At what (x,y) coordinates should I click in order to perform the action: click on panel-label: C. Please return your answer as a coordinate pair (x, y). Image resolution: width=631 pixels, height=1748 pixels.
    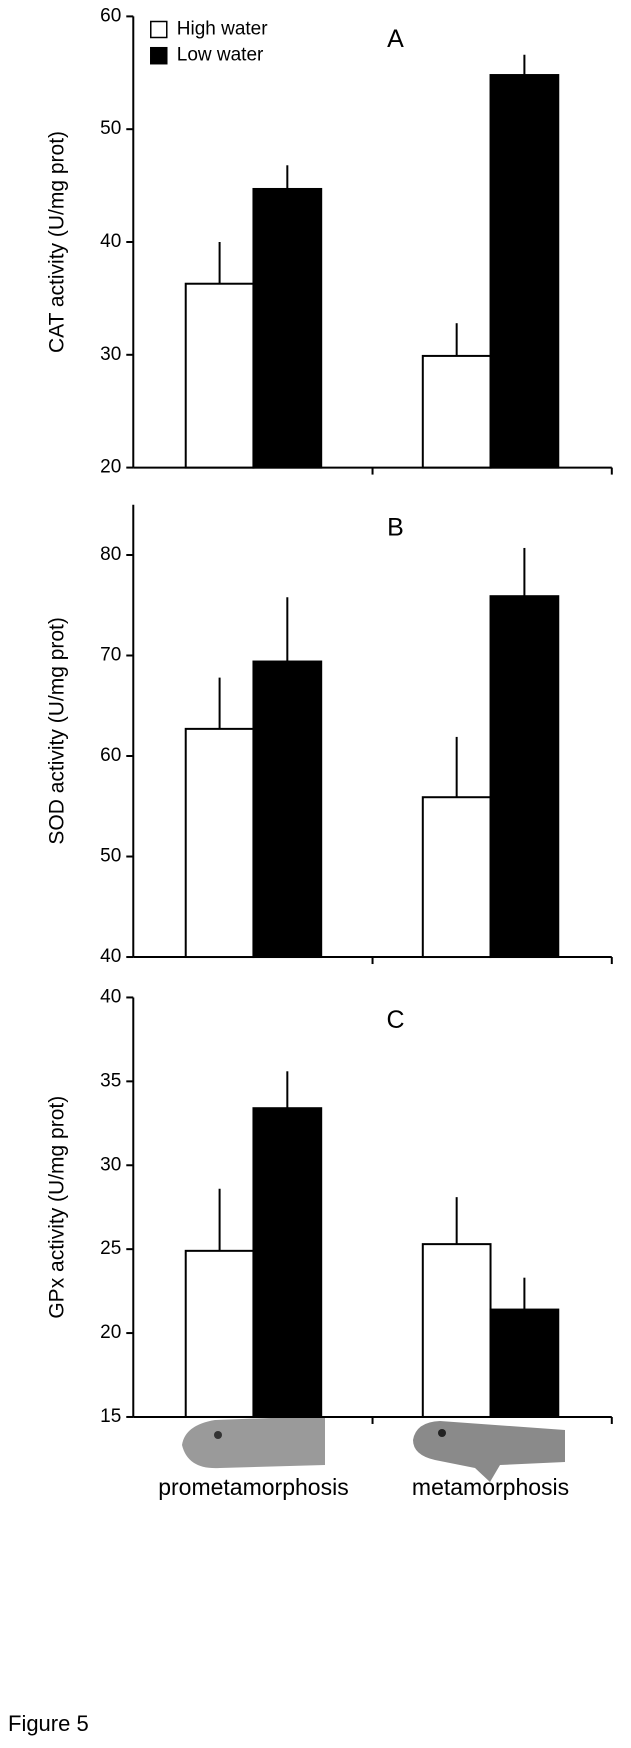
    Looking at the image, I should click on (395, 1020).